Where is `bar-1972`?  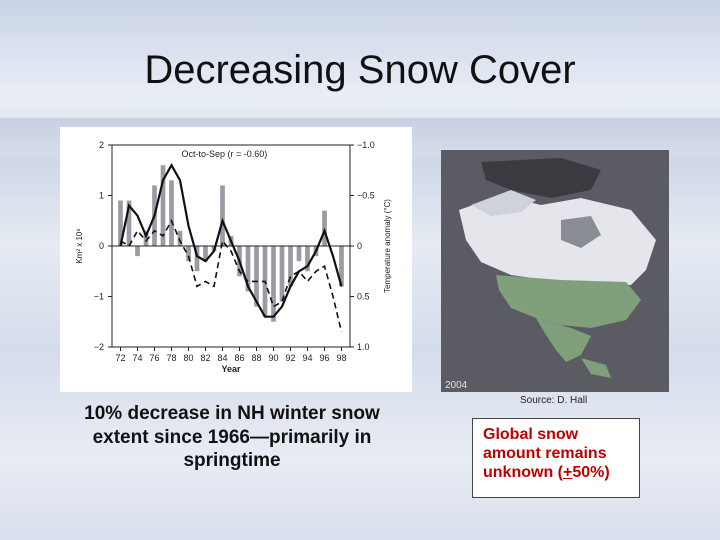 bar-1972 is located at coordinates (120, 223).